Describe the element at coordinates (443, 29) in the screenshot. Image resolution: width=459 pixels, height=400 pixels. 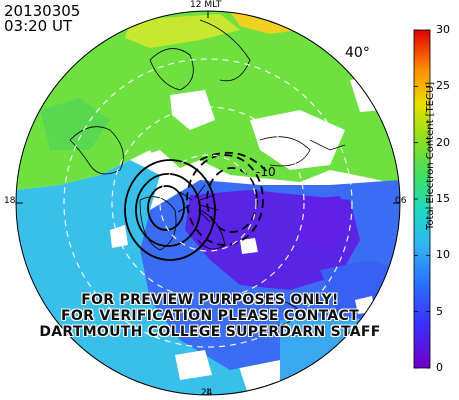
I see `colorbar-tick-label: 30` at that location.